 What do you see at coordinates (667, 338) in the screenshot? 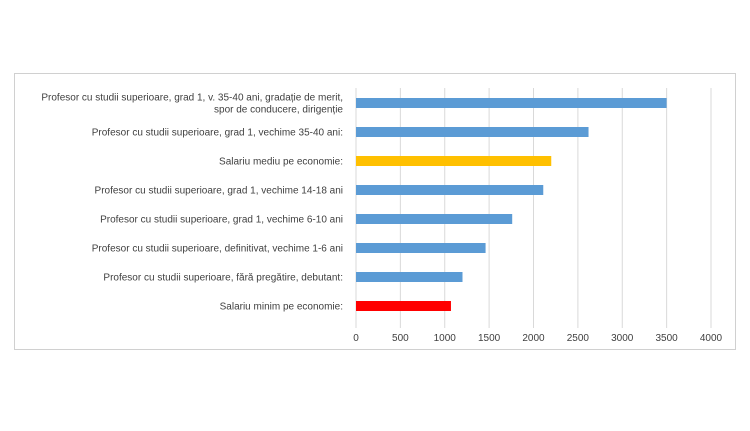
I see `x-tick-label: 3500` at bounding box center [667, 338].